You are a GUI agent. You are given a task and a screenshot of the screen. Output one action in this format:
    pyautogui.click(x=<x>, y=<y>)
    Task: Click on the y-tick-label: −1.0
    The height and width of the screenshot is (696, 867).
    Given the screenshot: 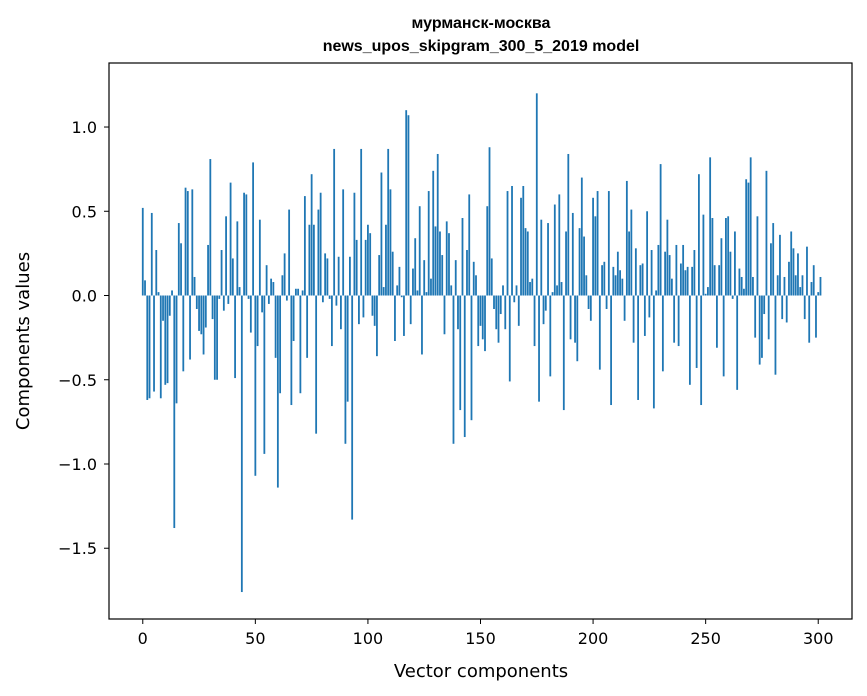 What is the action you would take?
    pyautogui.click(x=77, y=464)
    